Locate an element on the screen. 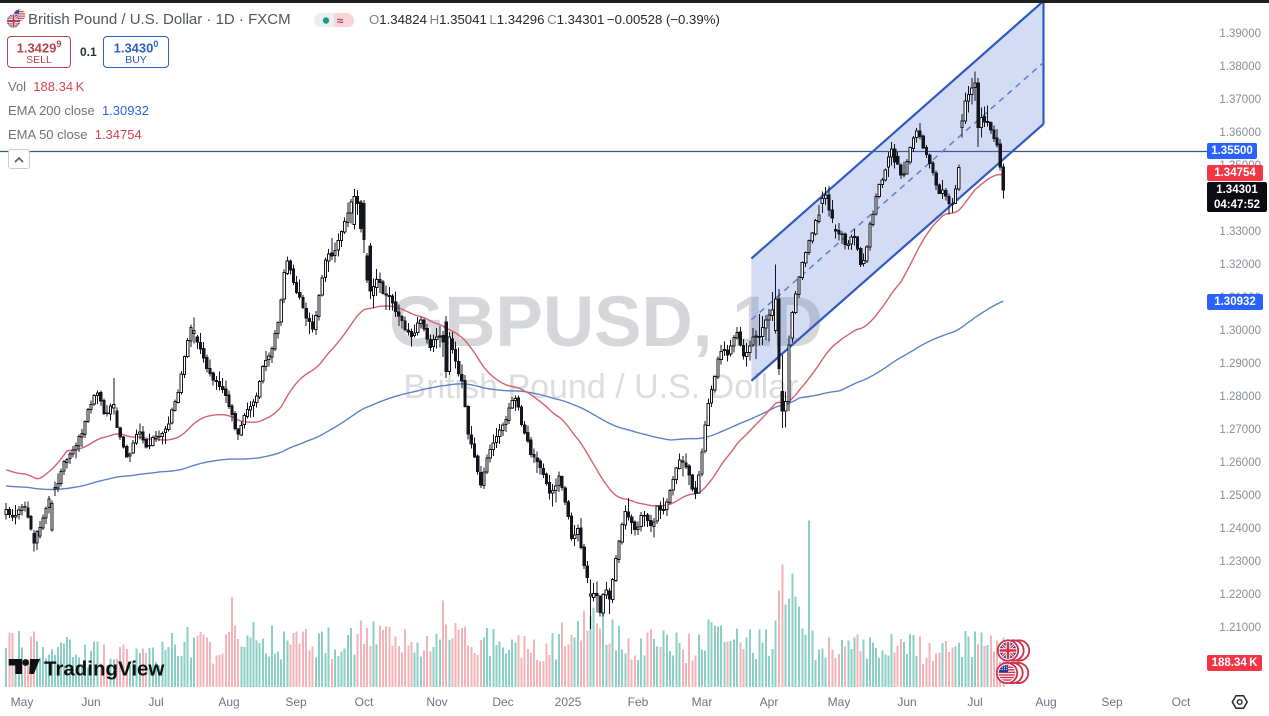  svg-text: TradingView is located at coordinates (104, 669).